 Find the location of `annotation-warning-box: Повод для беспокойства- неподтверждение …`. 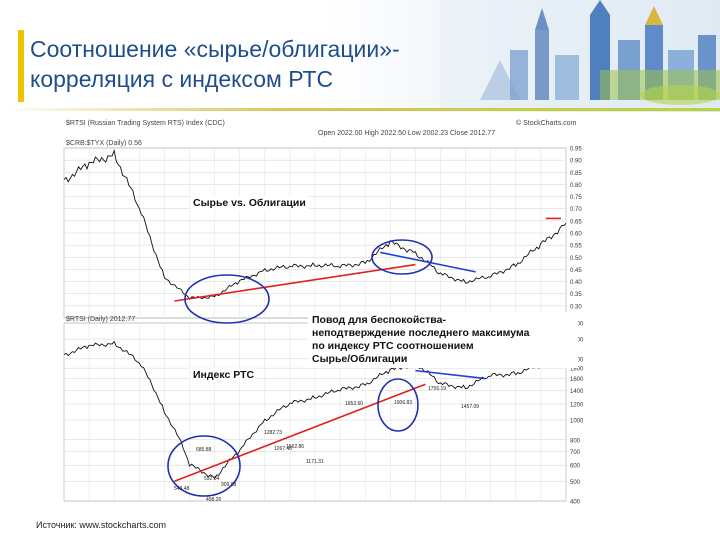

annotation-warning-box: Повод для беспокойства- неподтверждение … is located at coordinates (443, 340).